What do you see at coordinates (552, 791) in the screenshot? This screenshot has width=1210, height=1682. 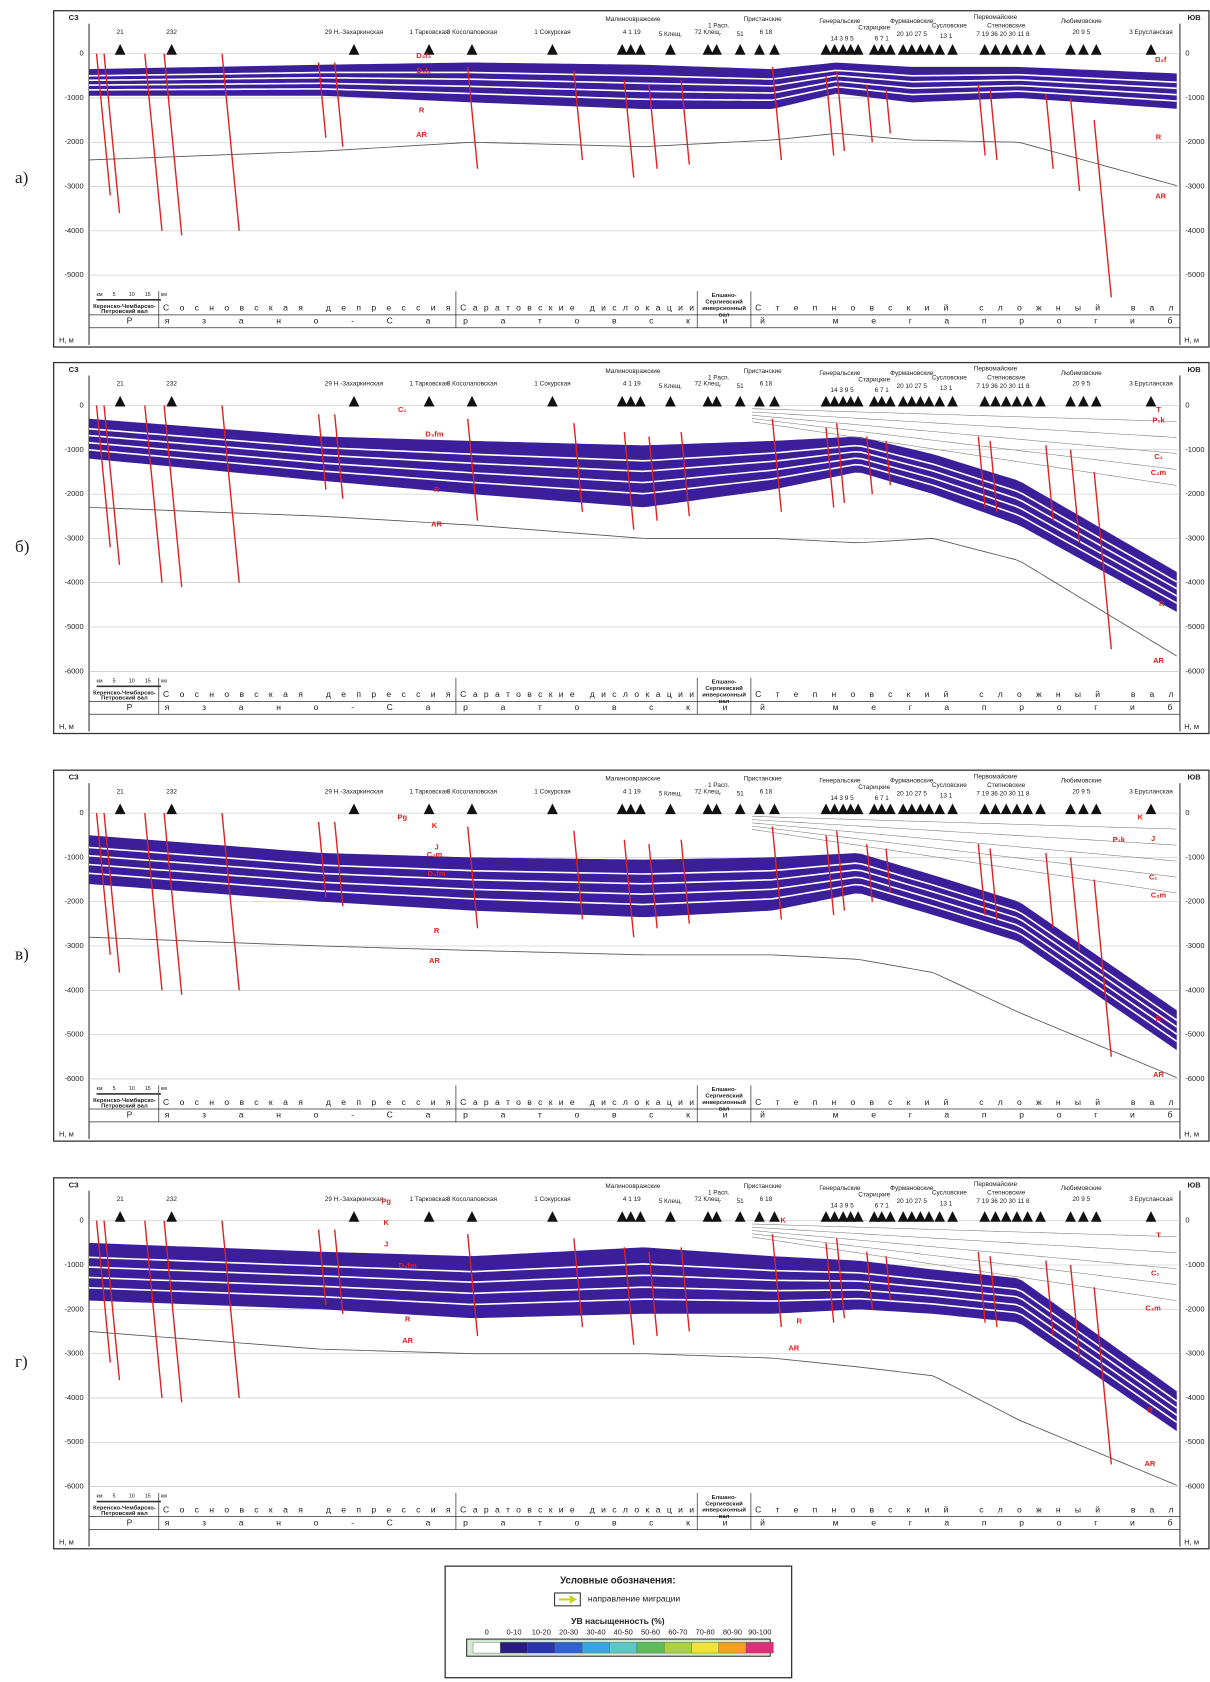 I see `well-label: 1 Сокурская` at bounding box center [552, 791].